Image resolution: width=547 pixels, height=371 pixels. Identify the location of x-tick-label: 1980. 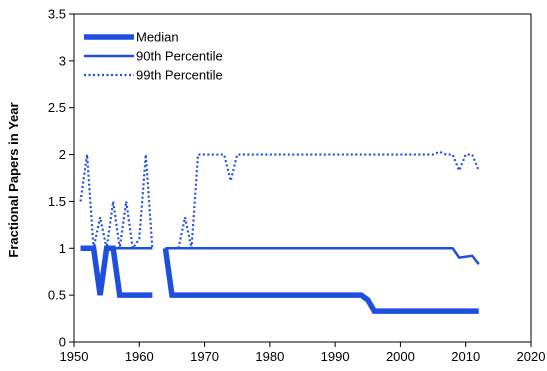
(269, 356).